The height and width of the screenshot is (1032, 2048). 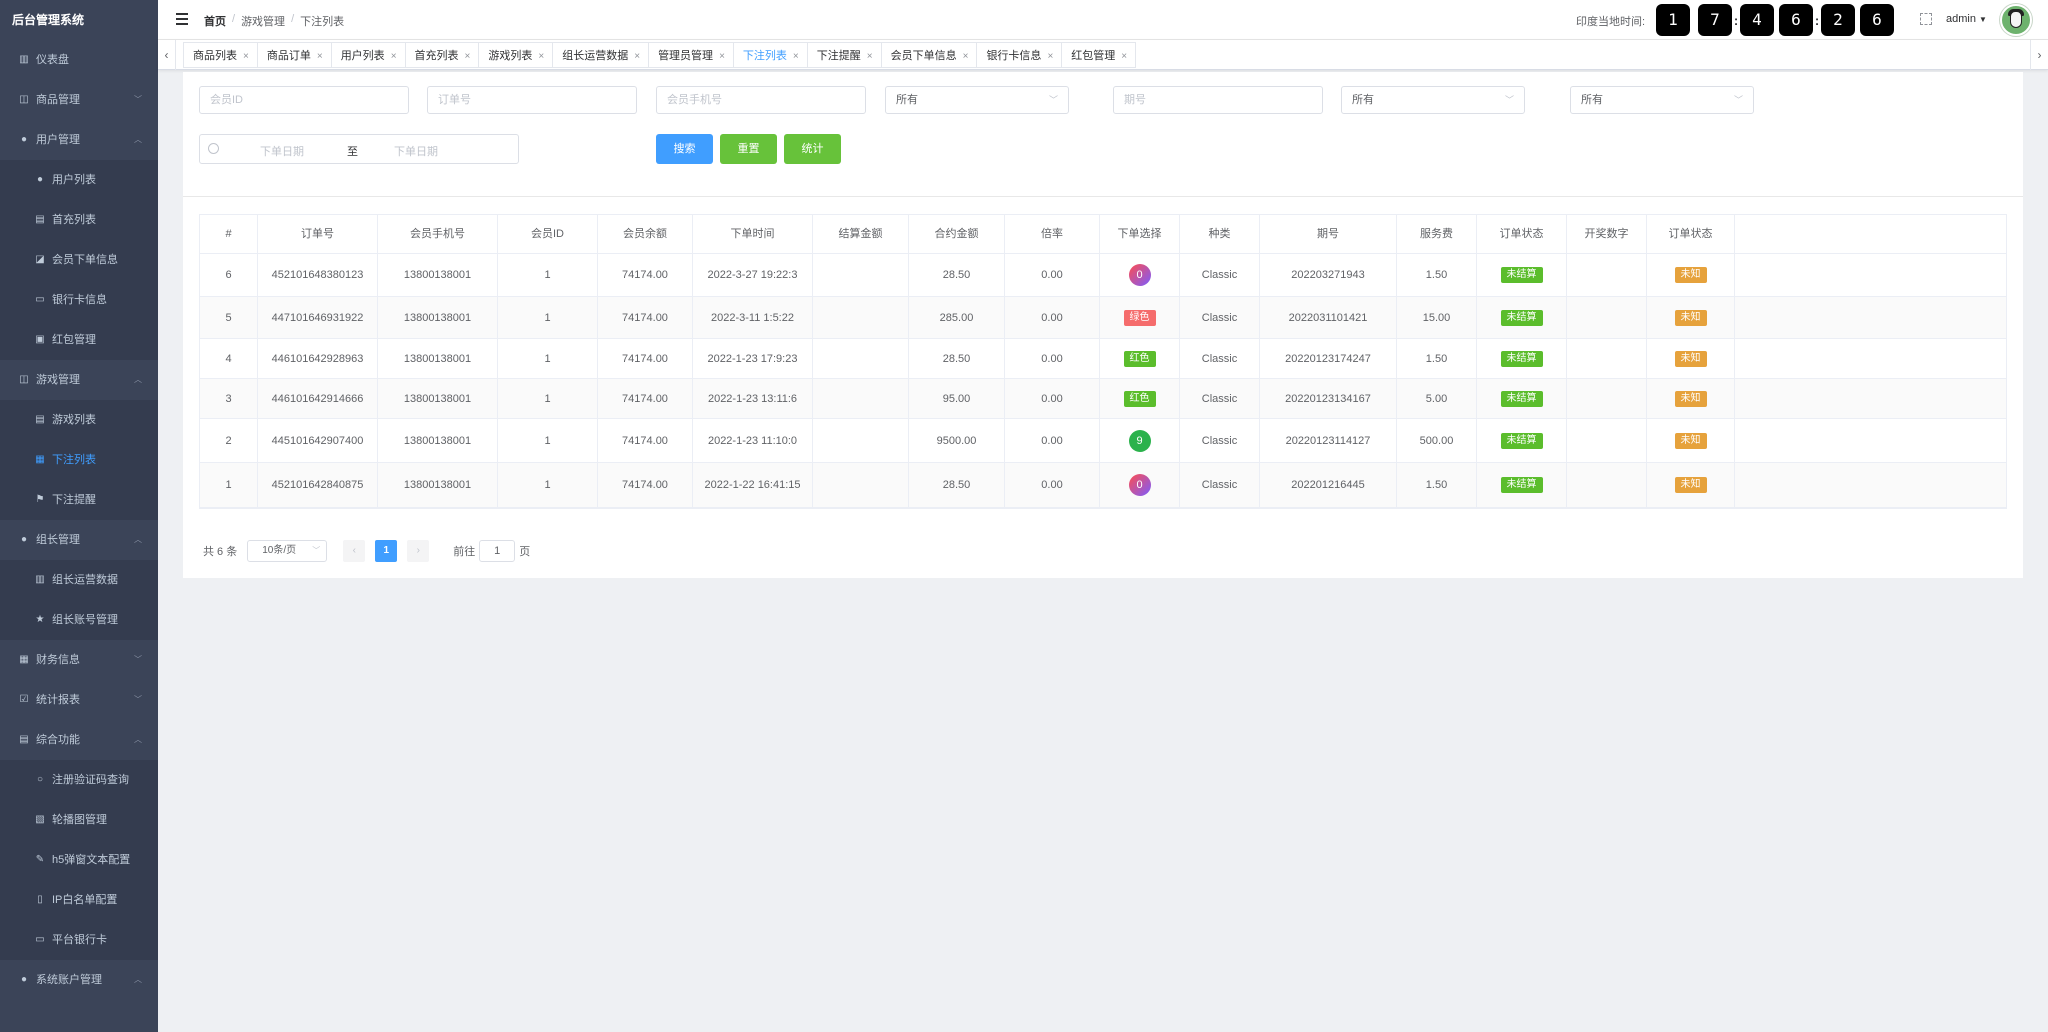 What do you see at coordinates (418, 551) in the screenshot?
I see `next-page-icon: ›` at bounding box center [418, 551].